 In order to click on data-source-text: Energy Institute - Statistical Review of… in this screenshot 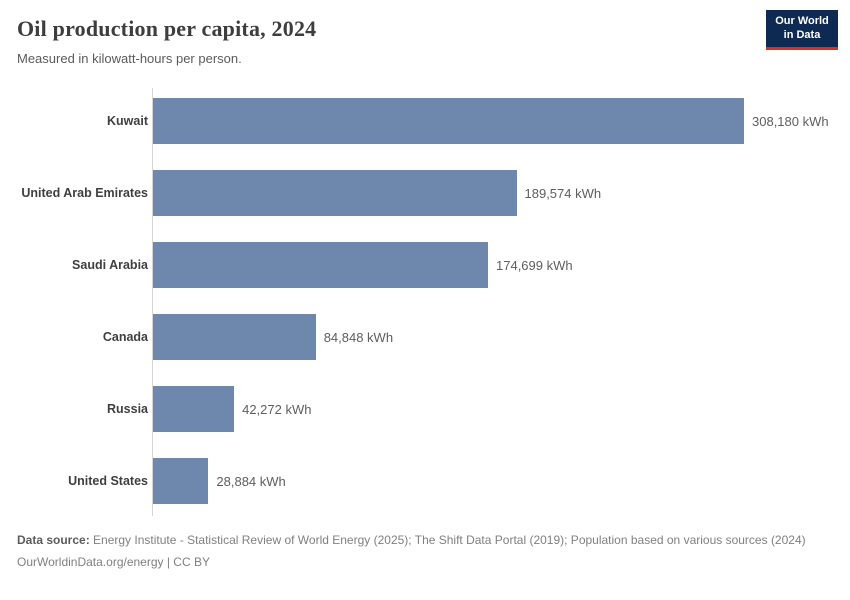, I will do `click(447, 540)`.